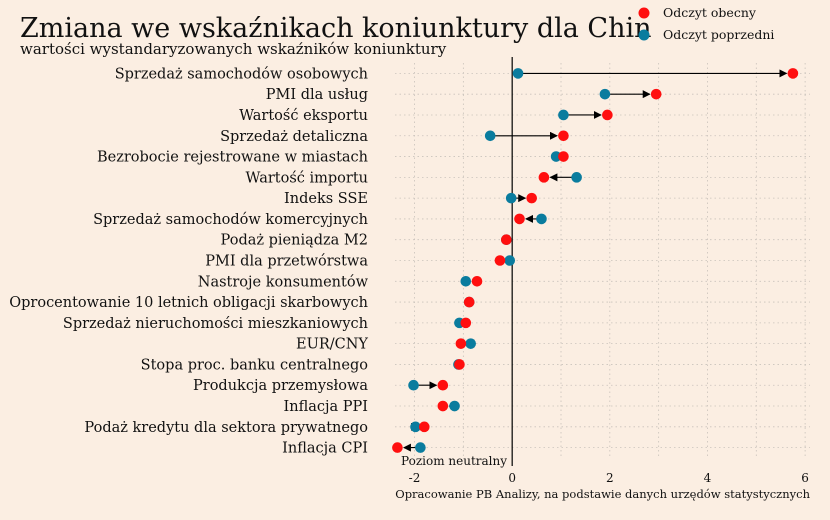  I want to click on category-label: PMI dla usług, so click(317, 95).